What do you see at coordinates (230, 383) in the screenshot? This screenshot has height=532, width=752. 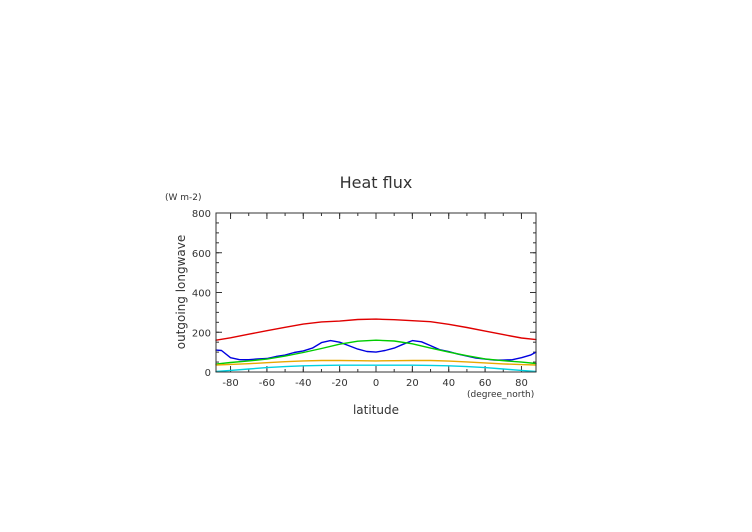 I see `x-tick-label: -80` at bounding box center [230, 383].